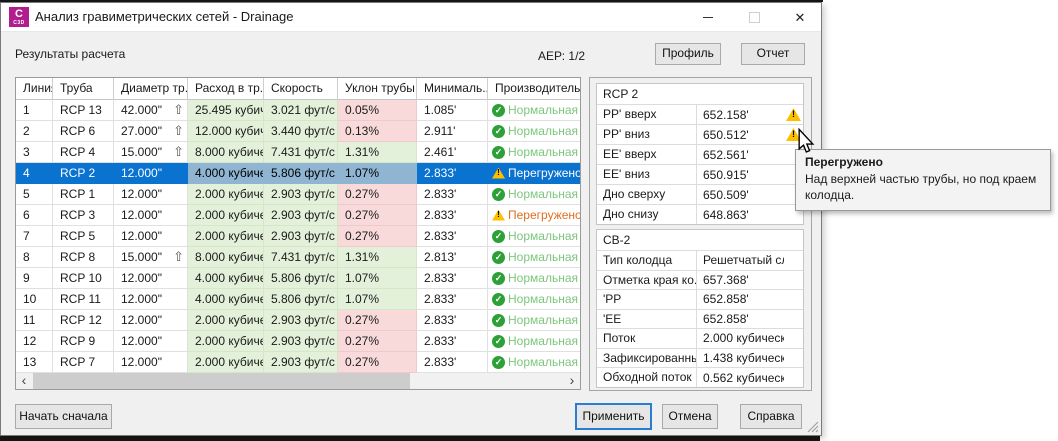 The image size is (1058, 441). I want to click on cell-min-cover: 2.461', so click(452, 152).